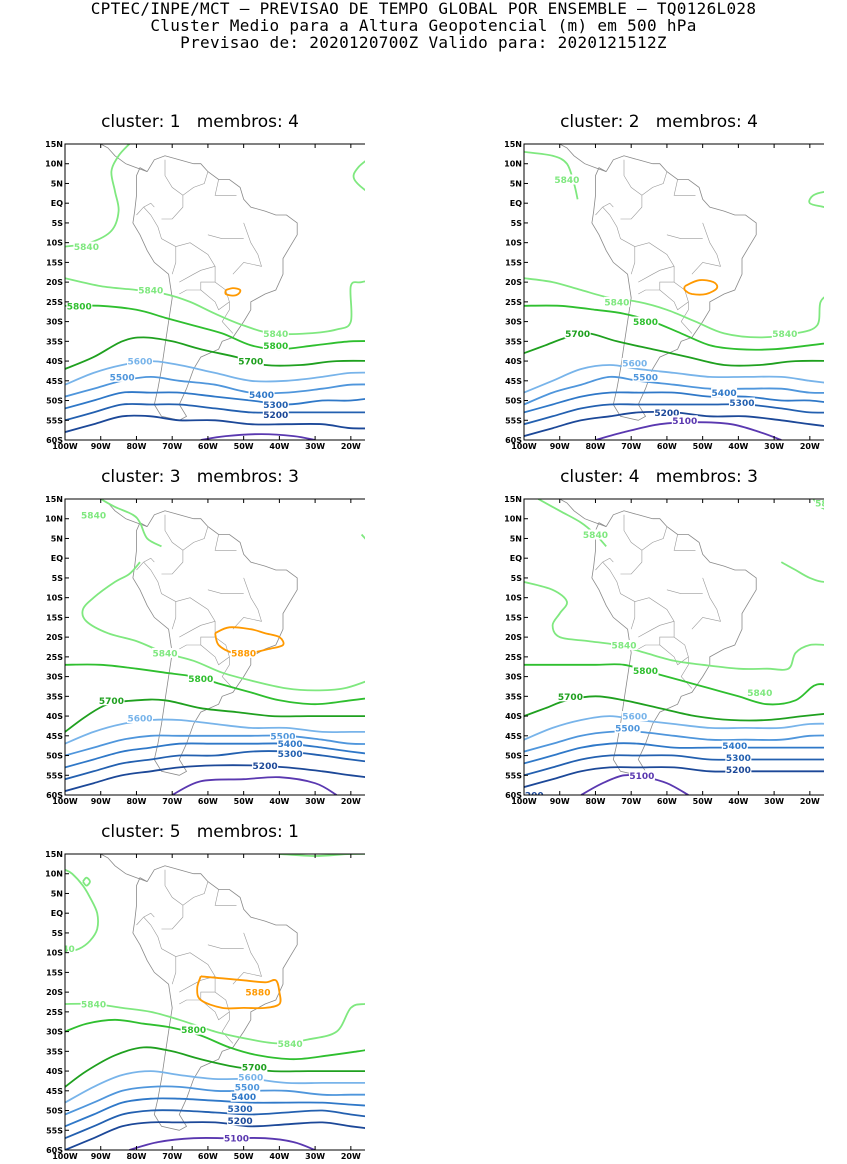 The image size is (847, 1164). I want to click on lat-tick-label: 40S, so click(513, 361).